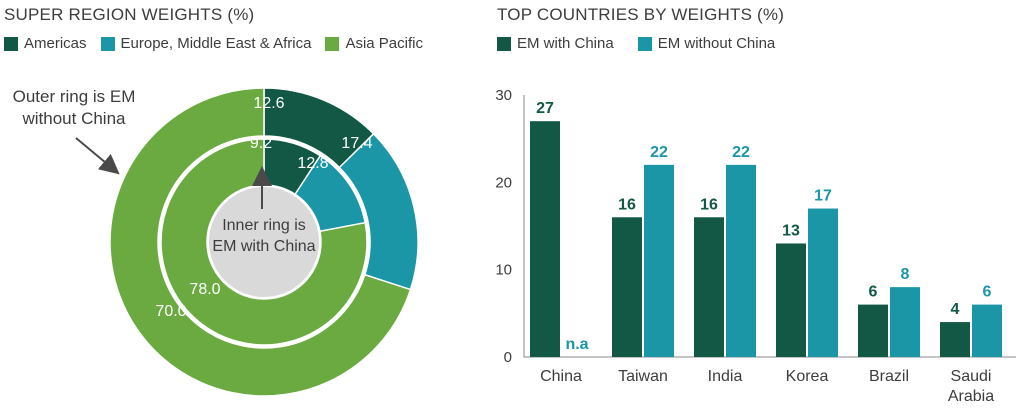 The image size is (1024, 409). Describe the element at coordinates (204, 289) in the screenshot. I see `inner-ring-label-2: 78.0` at that location.